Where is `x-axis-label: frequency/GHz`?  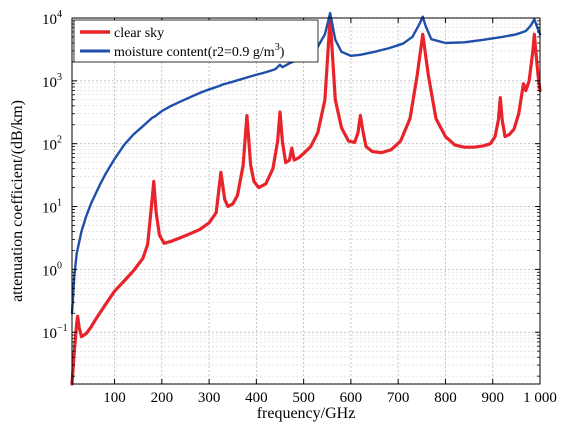
x-axis-label: frequency/GHz is located at coordinates (306, 413).